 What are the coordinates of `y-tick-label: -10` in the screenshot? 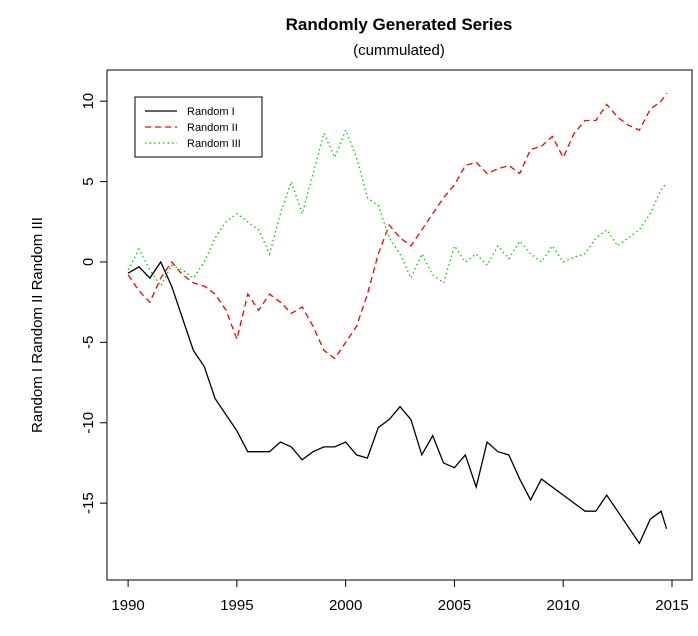 It's located at (88, 423).